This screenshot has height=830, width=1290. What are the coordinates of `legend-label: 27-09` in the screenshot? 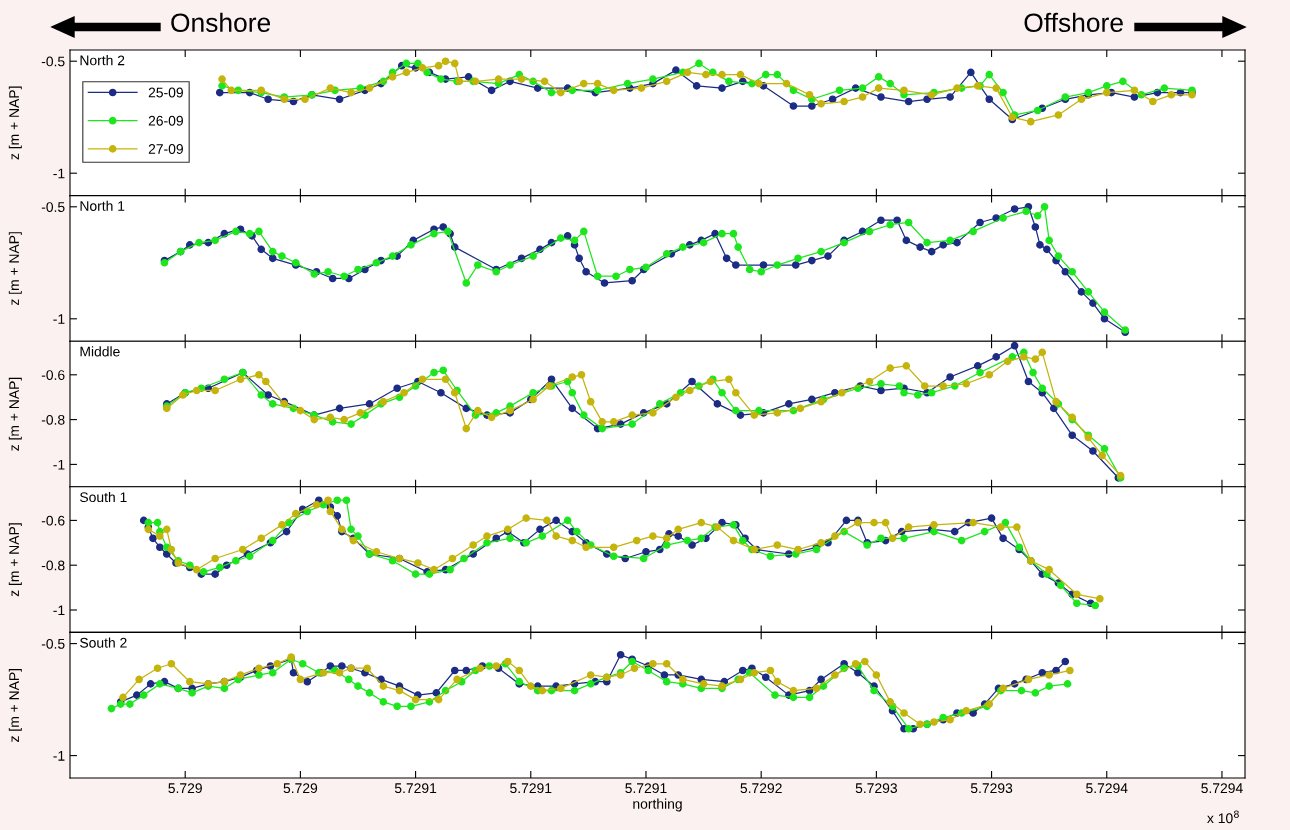 It's located at (165, 149).